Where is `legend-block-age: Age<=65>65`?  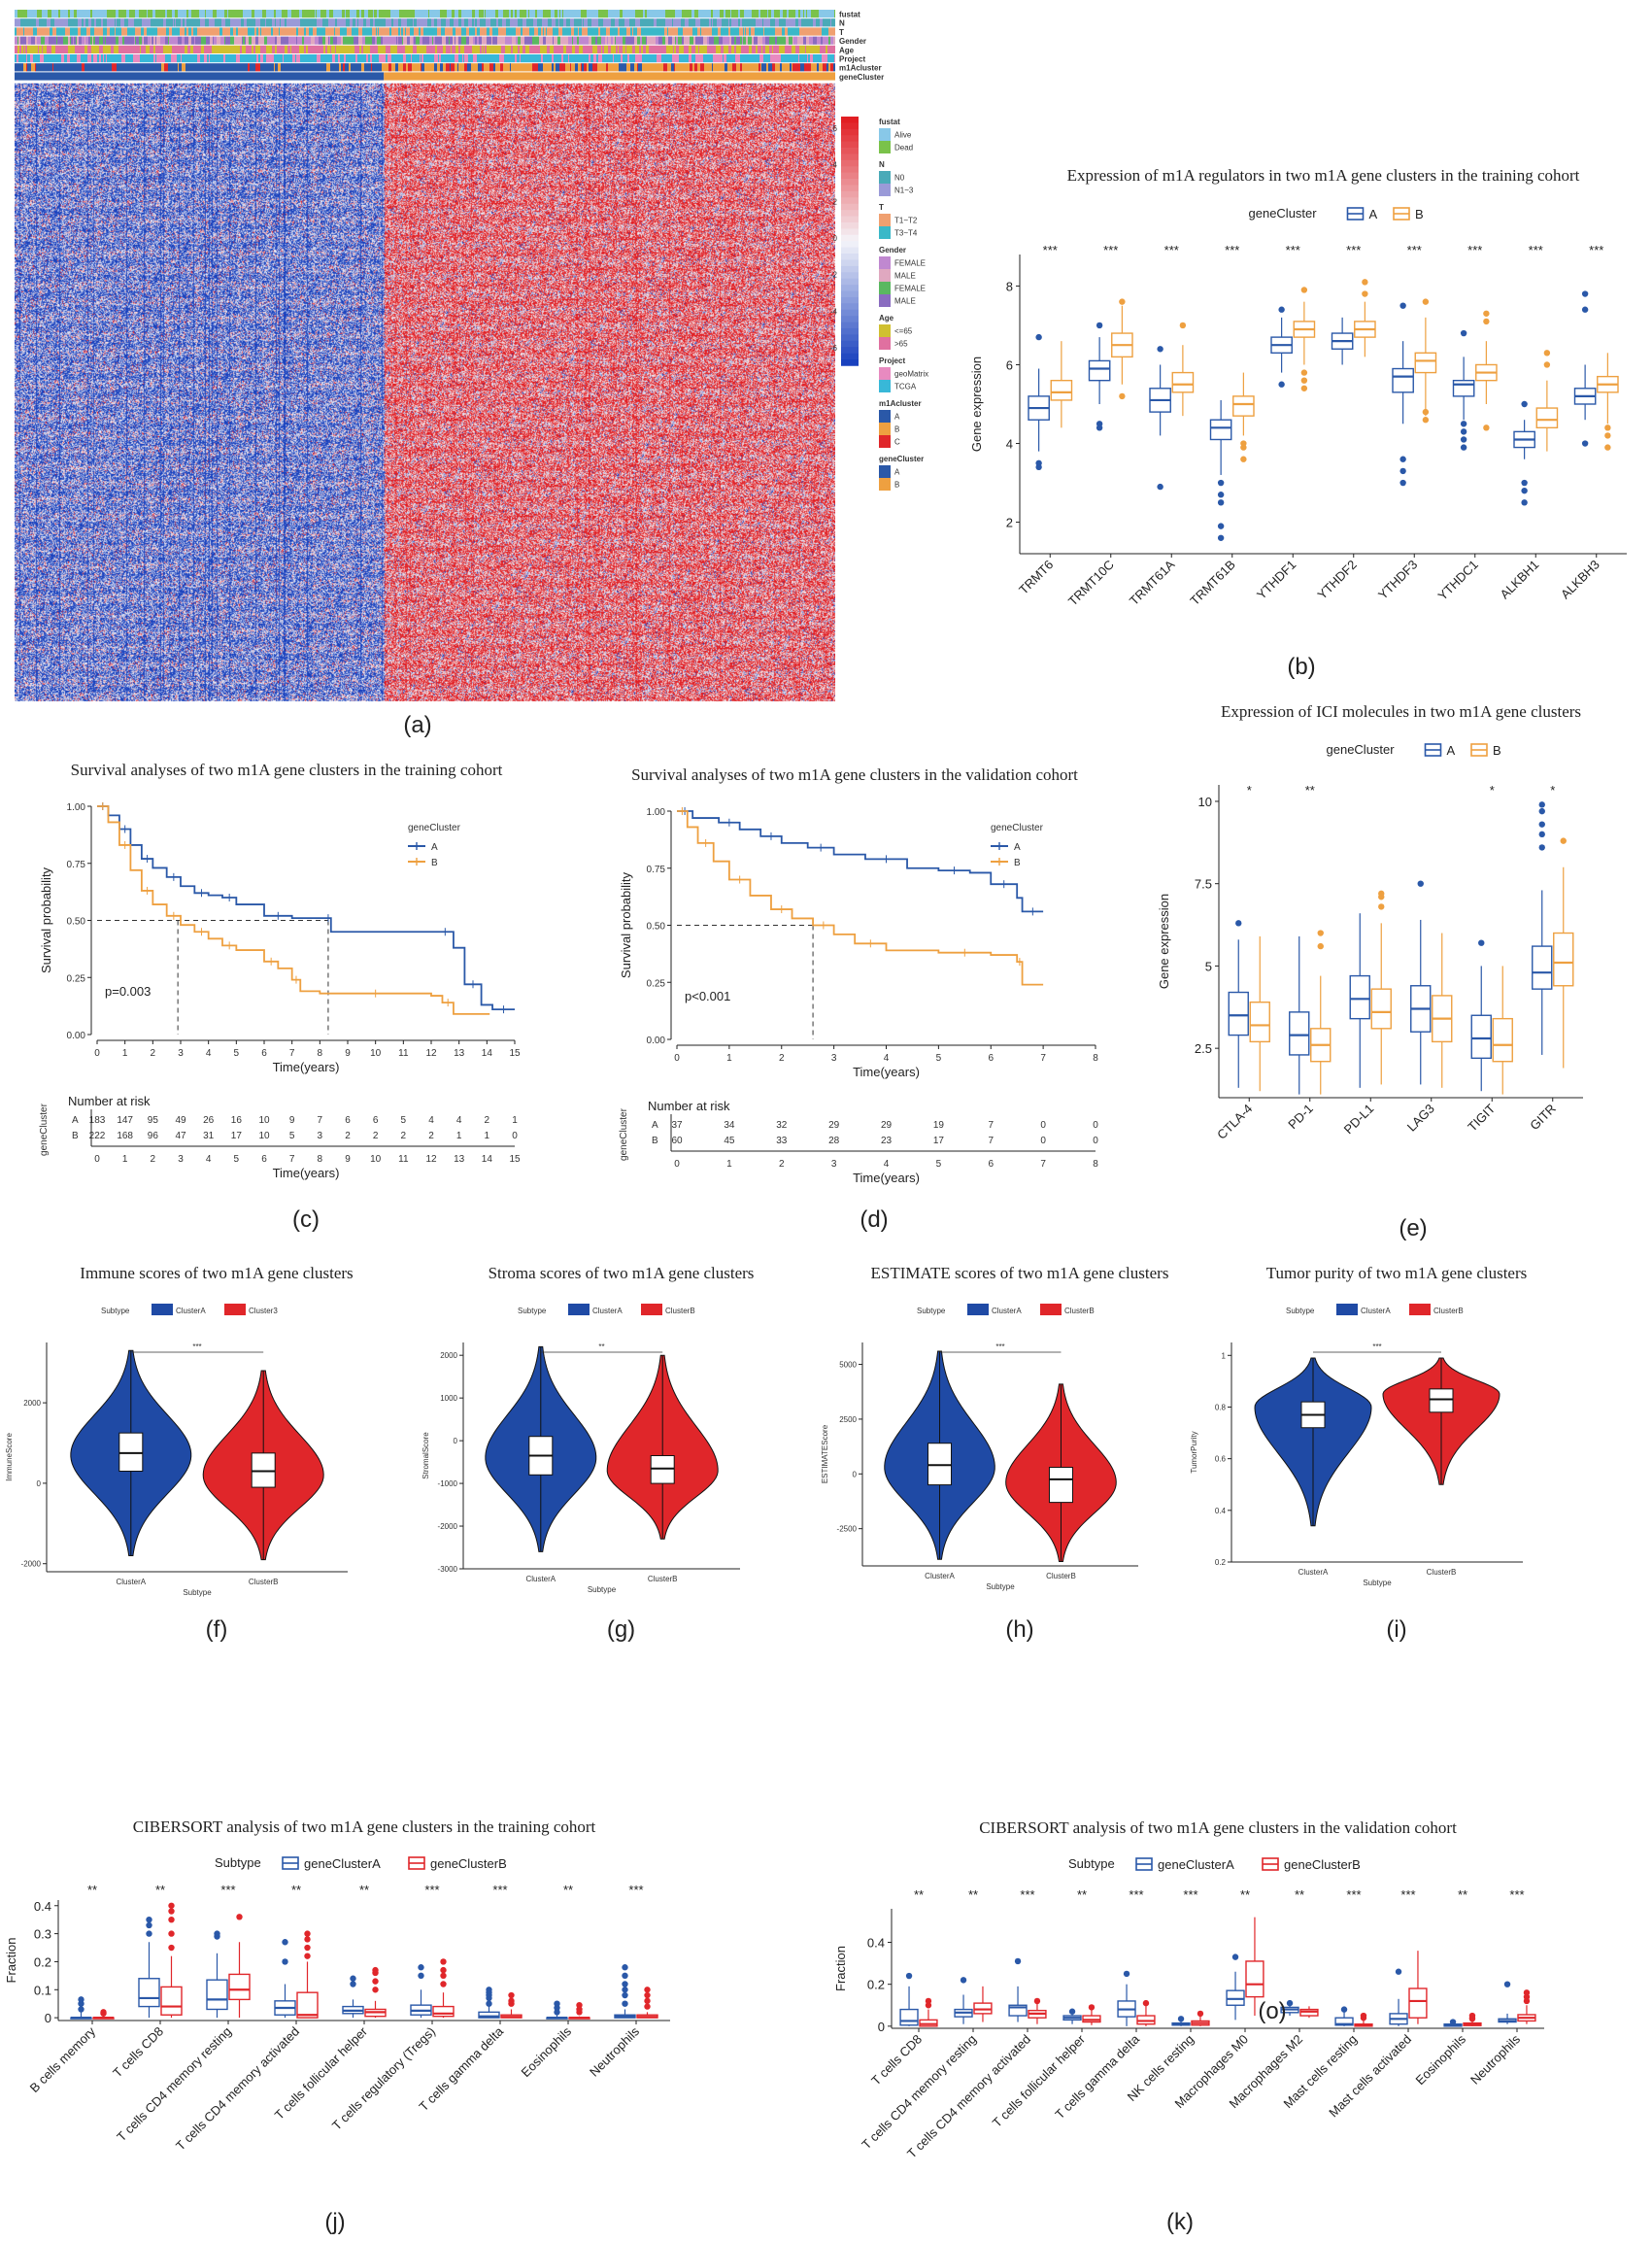 legend-block-age: Age<=65>65 is located at coordinates (896, 332).